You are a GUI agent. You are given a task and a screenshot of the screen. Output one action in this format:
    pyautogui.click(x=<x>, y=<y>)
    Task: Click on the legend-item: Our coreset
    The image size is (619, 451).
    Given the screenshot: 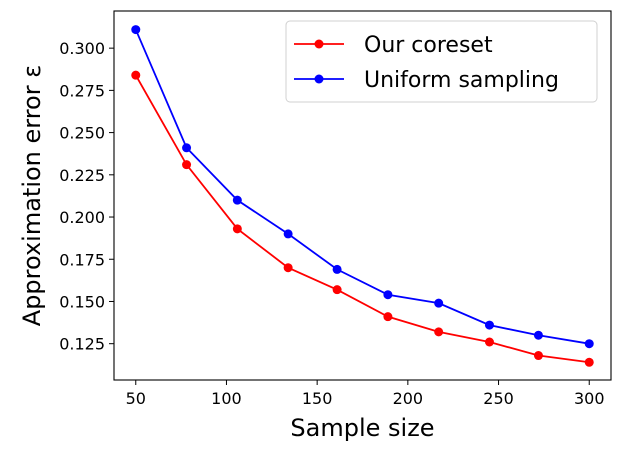 What is the action you would take?
    pyautogui.click(x=393, y=45)
    